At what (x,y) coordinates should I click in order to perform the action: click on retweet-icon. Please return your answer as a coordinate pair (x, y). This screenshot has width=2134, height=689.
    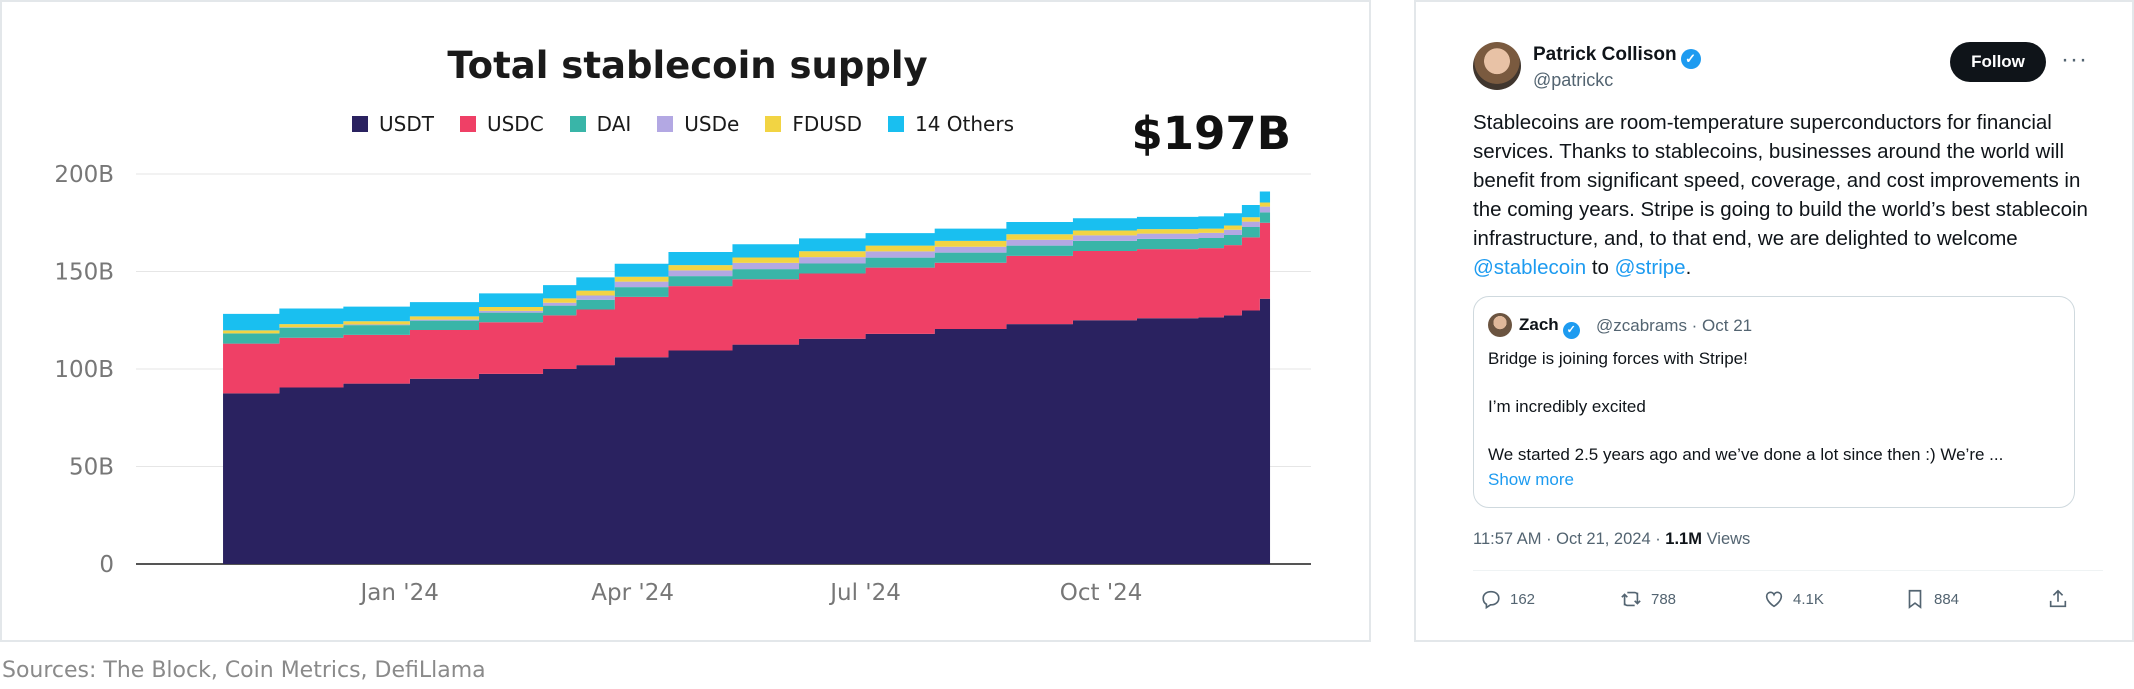
    Looking at the image, I should click on (1631, 599).